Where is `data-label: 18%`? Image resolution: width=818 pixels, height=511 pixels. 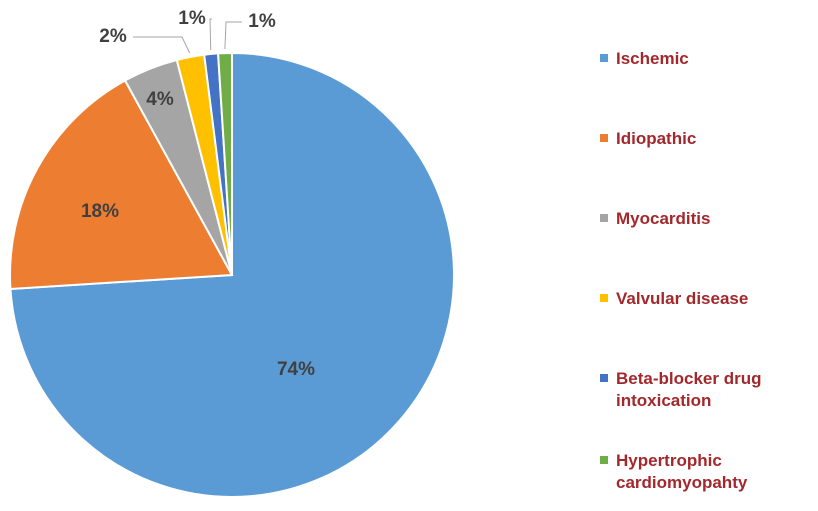 data-label: 18% is located at coordinates (100, 211).